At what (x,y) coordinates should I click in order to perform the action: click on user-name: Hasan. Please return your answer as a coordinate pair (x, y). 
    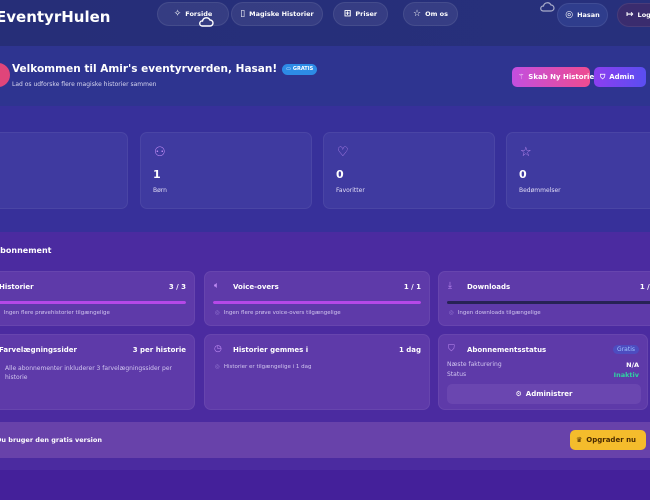
    Looking at the image, I should click on (588, 15).